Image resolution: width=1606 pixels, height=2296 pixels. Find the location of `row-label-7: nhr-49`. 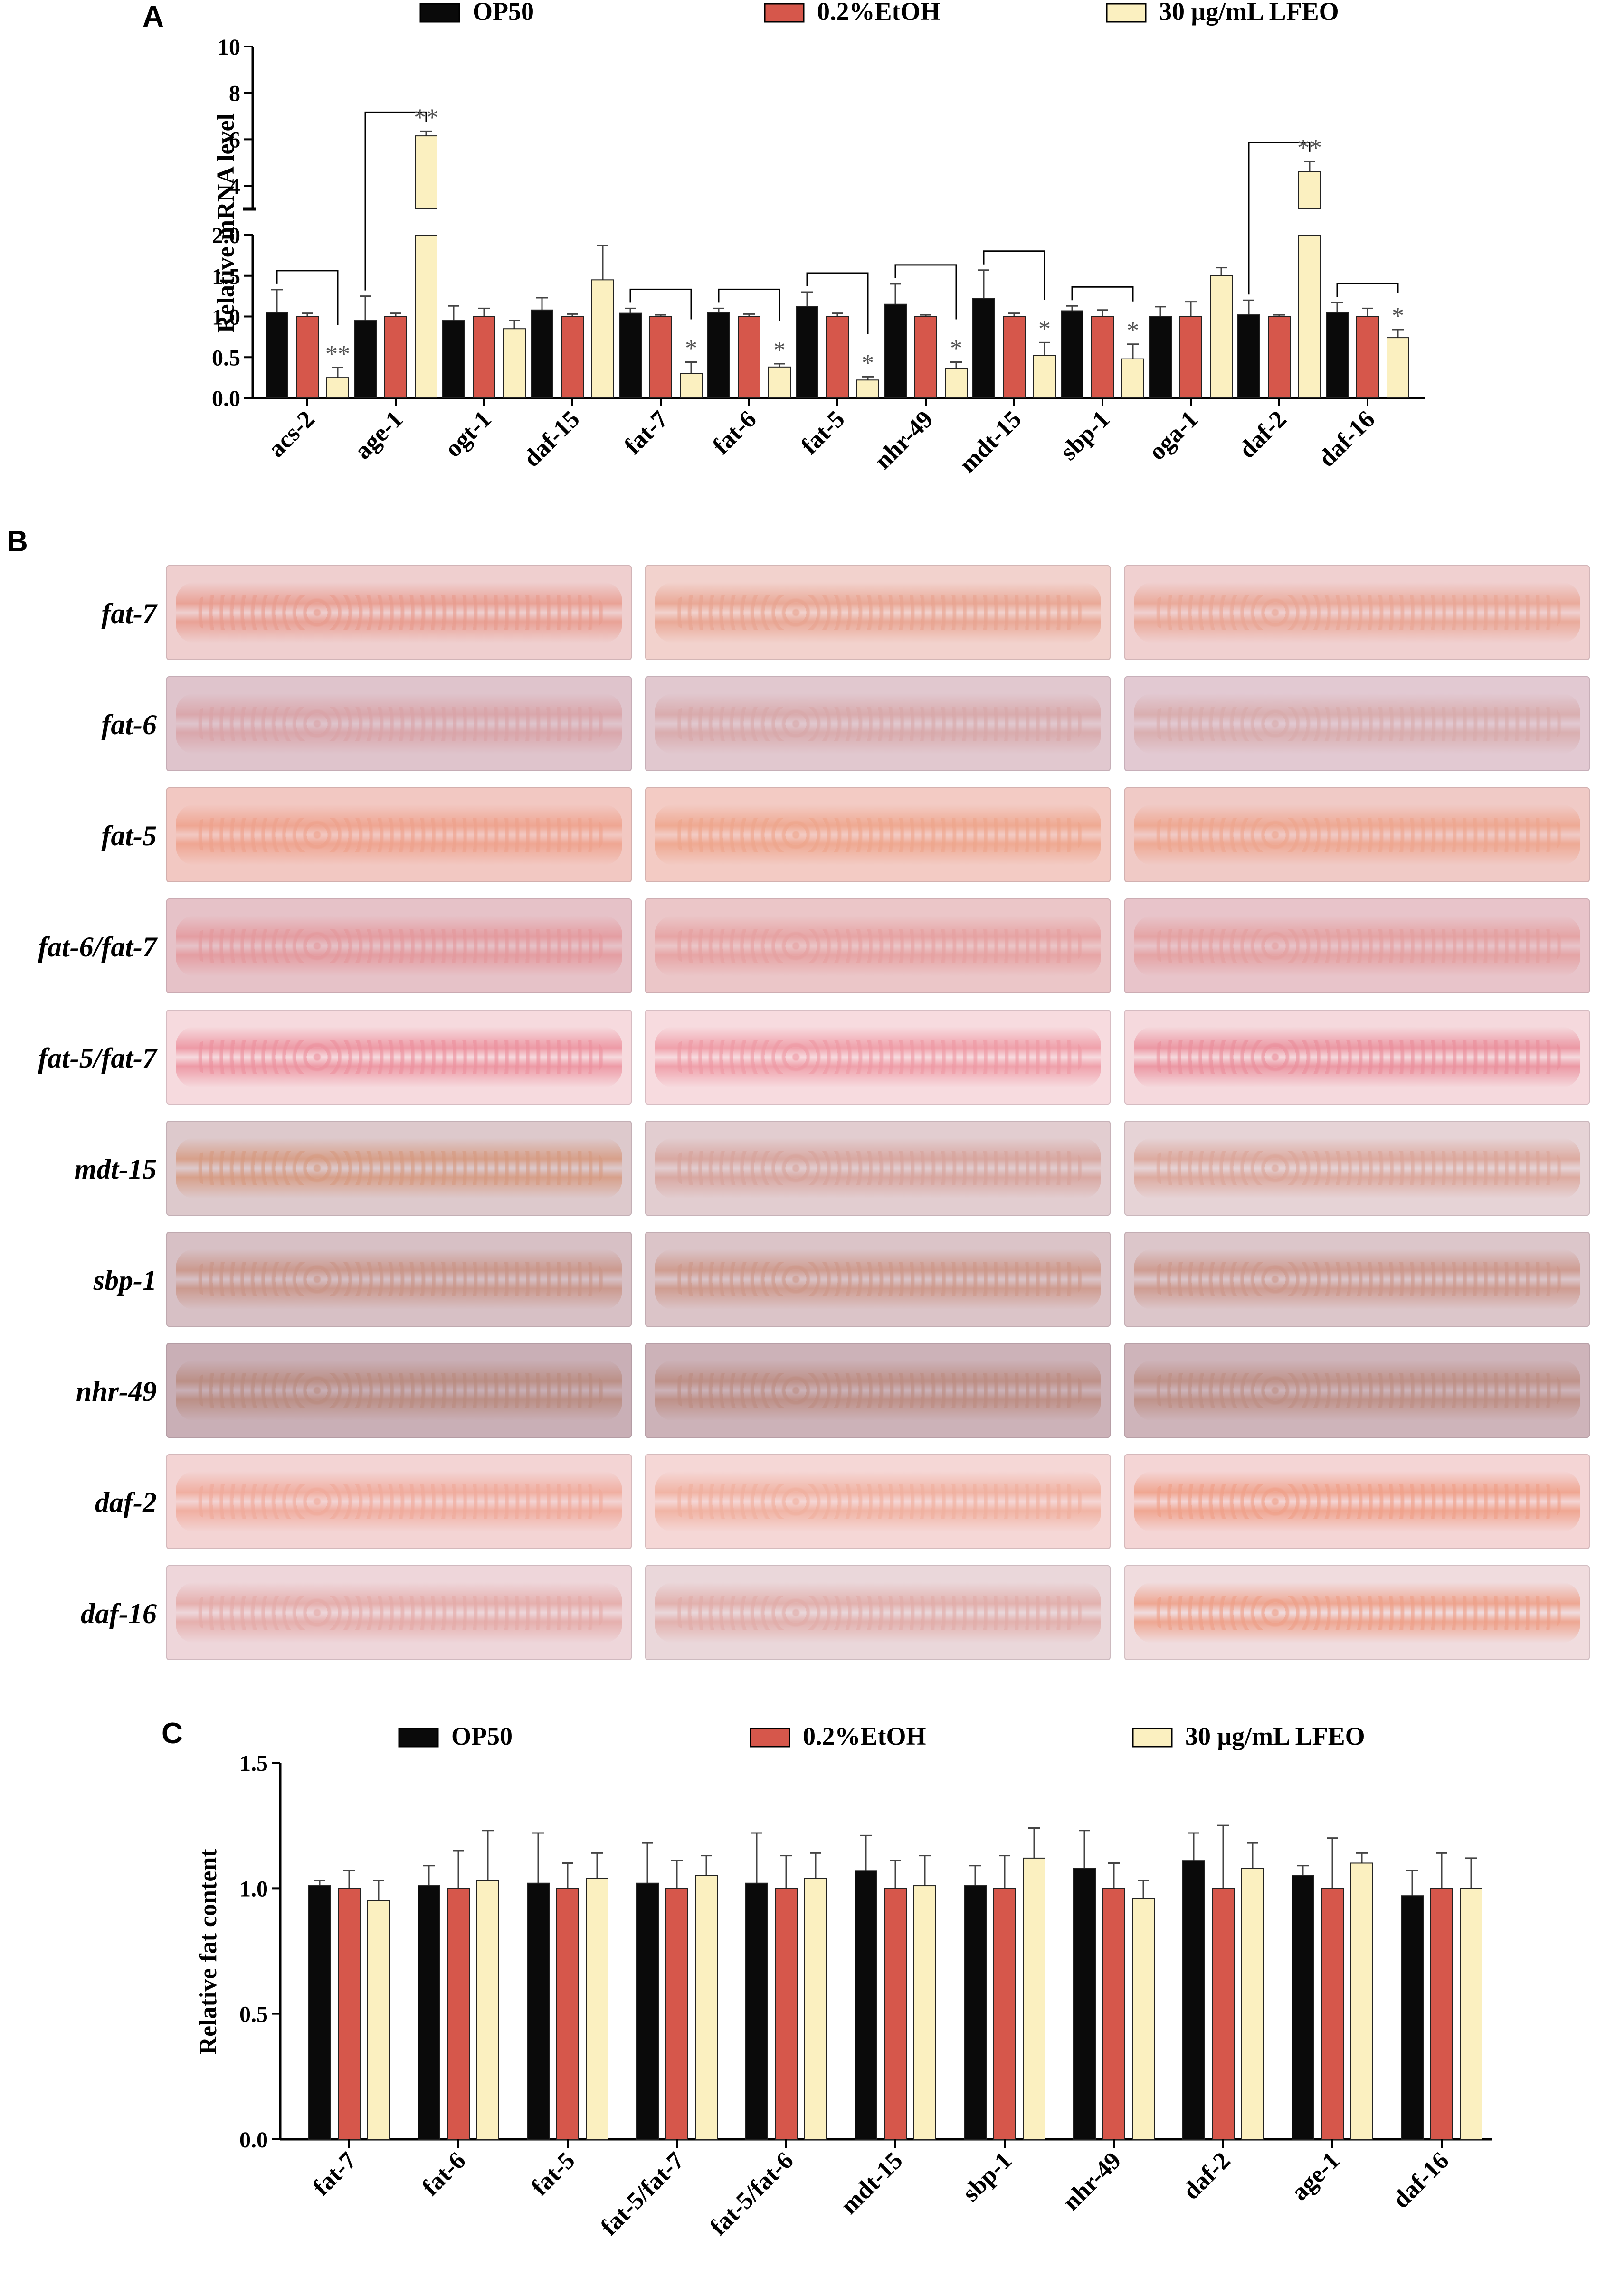

row-label-7: nhr-49 is located at coordinates (116, 1391).